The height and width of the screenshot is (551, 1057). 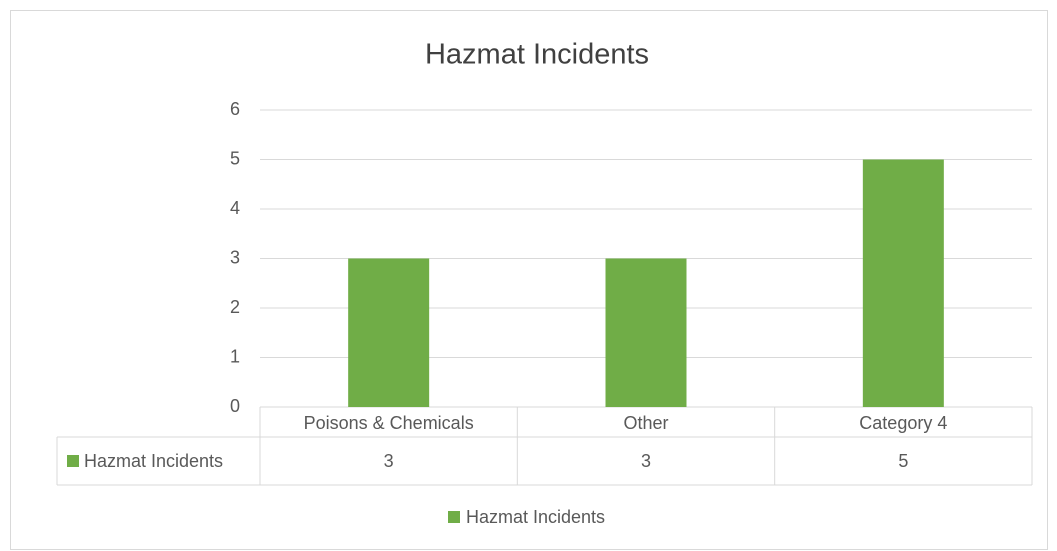 What do you see at coordinates (903, 423) in the screenshot?
I see `x-tick-label: Category 4` at bounding box center [903, 423].